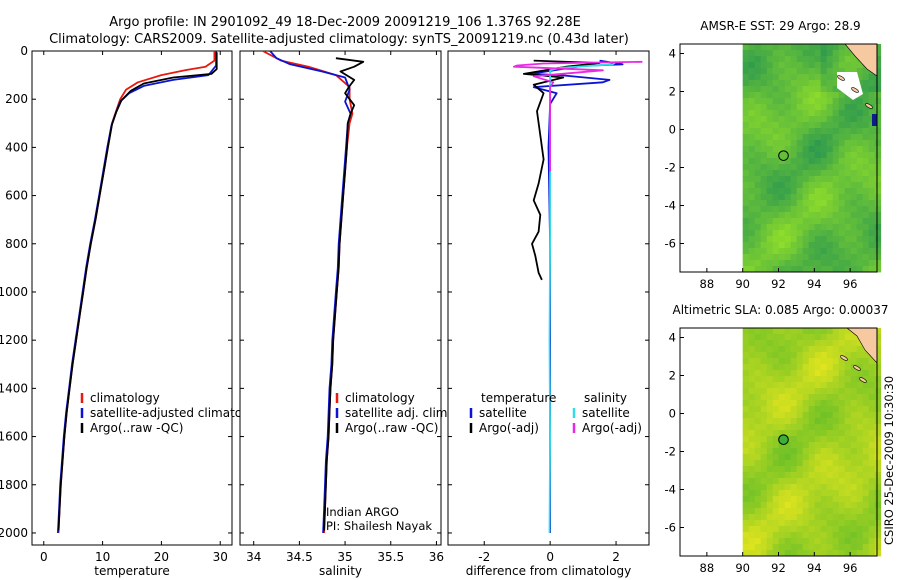  I want to click on sla-map-lon-label: 96, so click(850, 568).